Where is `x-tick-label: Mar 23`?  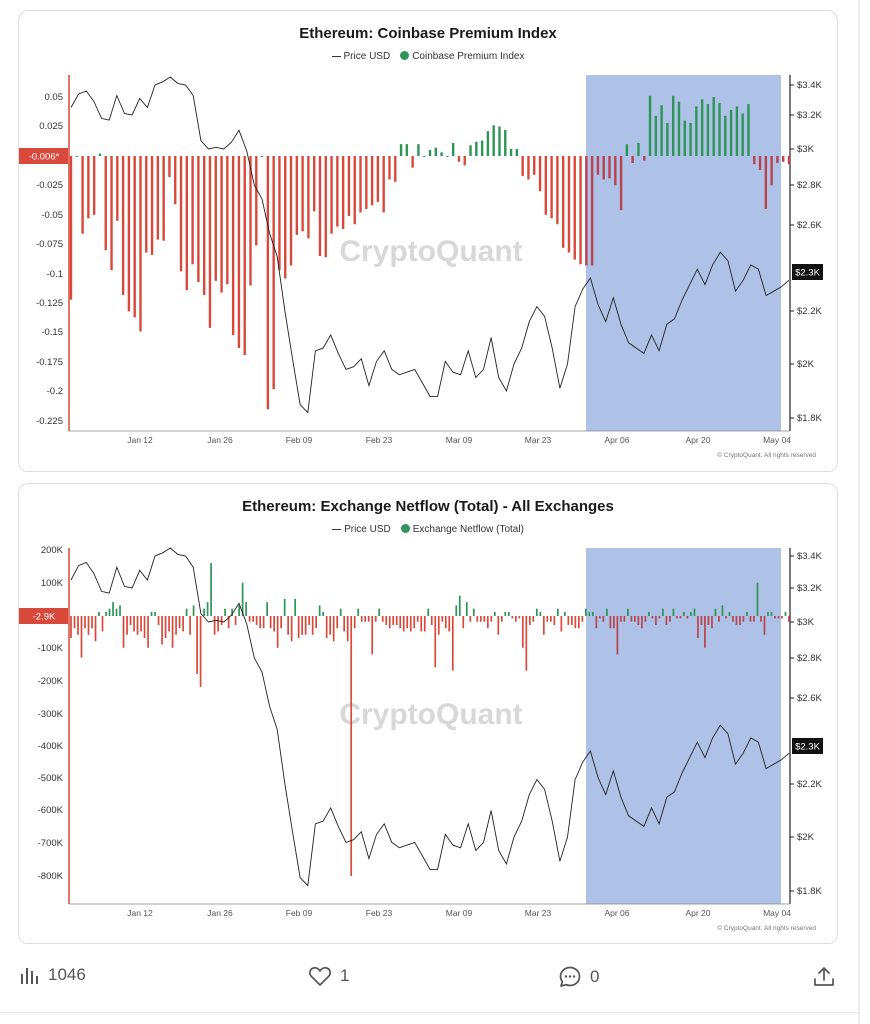
x-tick-label: Mar 23 is located at coordinates (538, 913).